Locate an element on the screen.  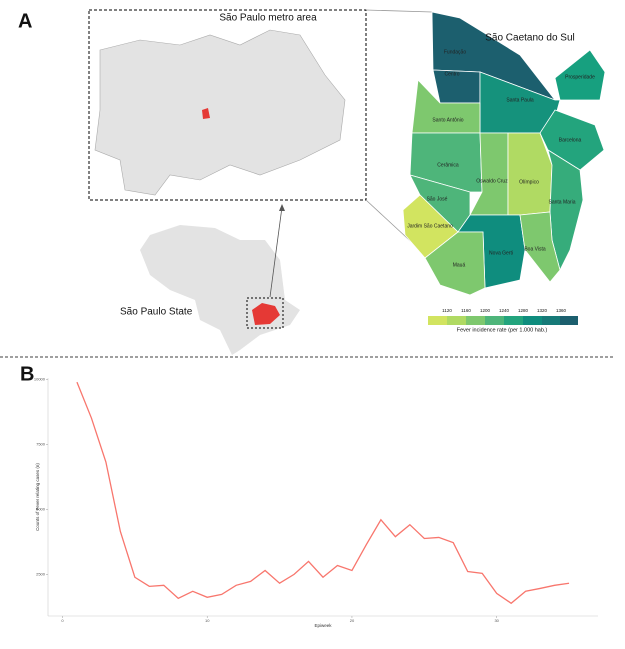
legend-title: Fever incidence rate (per 1.000 hab.) is located at coordinates (502, 330).